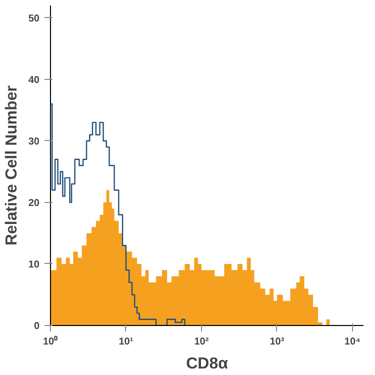 Image resolution: width=375 pixels, height=375 pixels. Describe the element at coordinates (34, 80) in the screenshot. I see `y-tick-label: 40` at that location.